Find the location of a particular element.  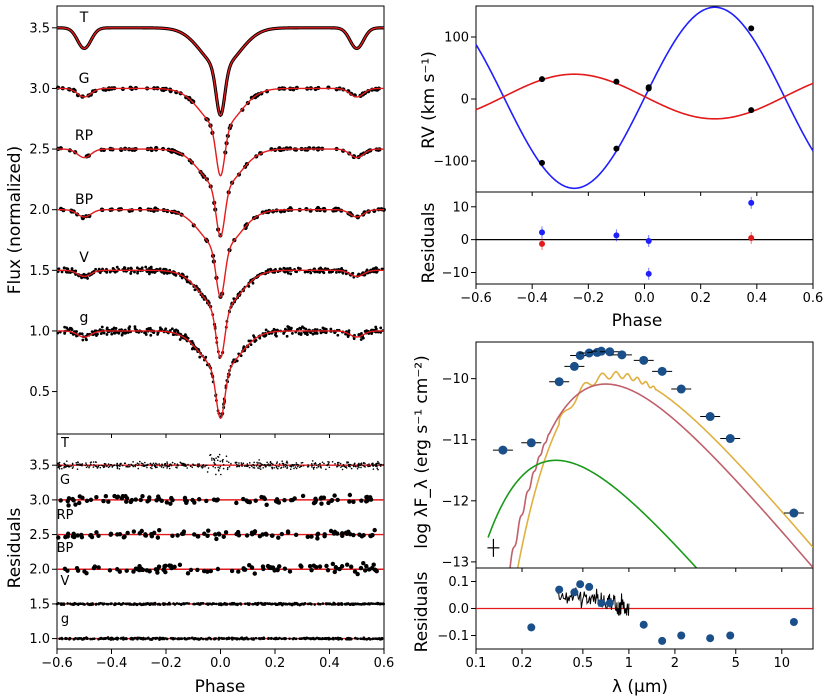

x-tick-label: 10 is located at coordinates (782, 663).